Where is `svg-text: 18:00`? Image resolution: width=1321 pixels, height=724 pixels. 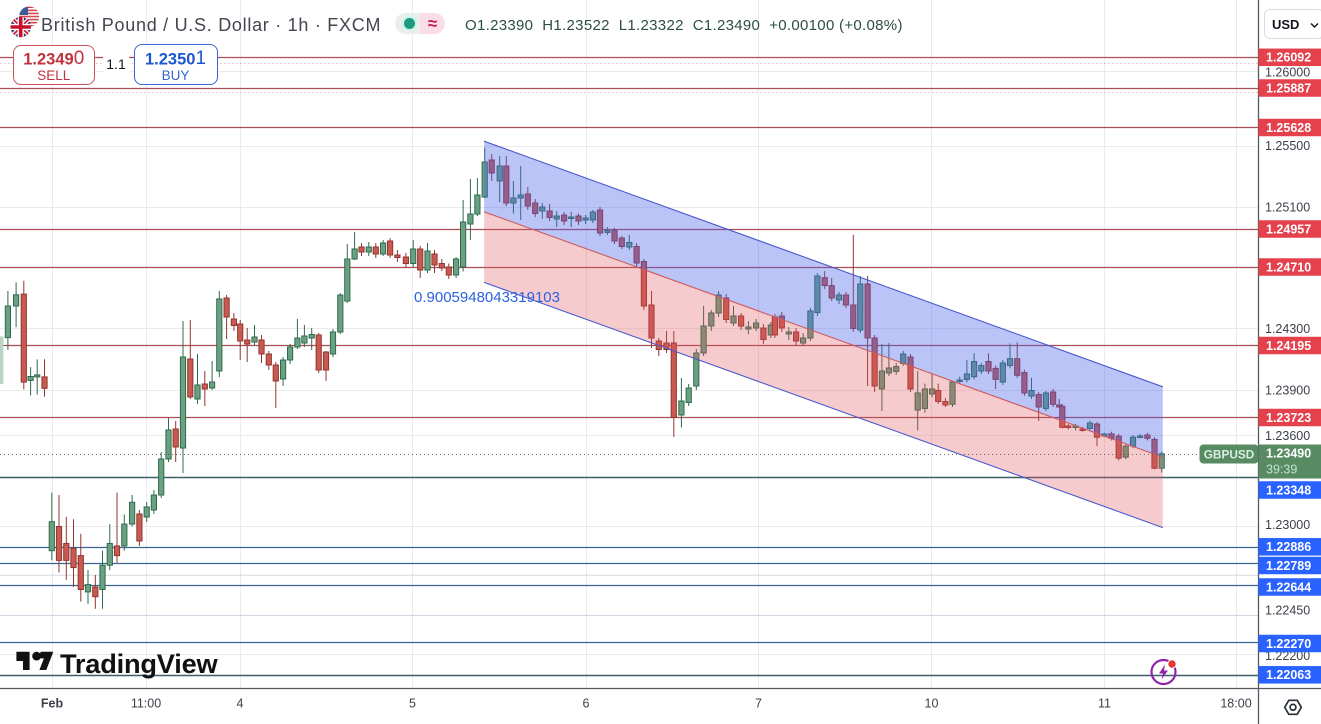 svg-text: 18:00 is located at coordinates (1235, 704).